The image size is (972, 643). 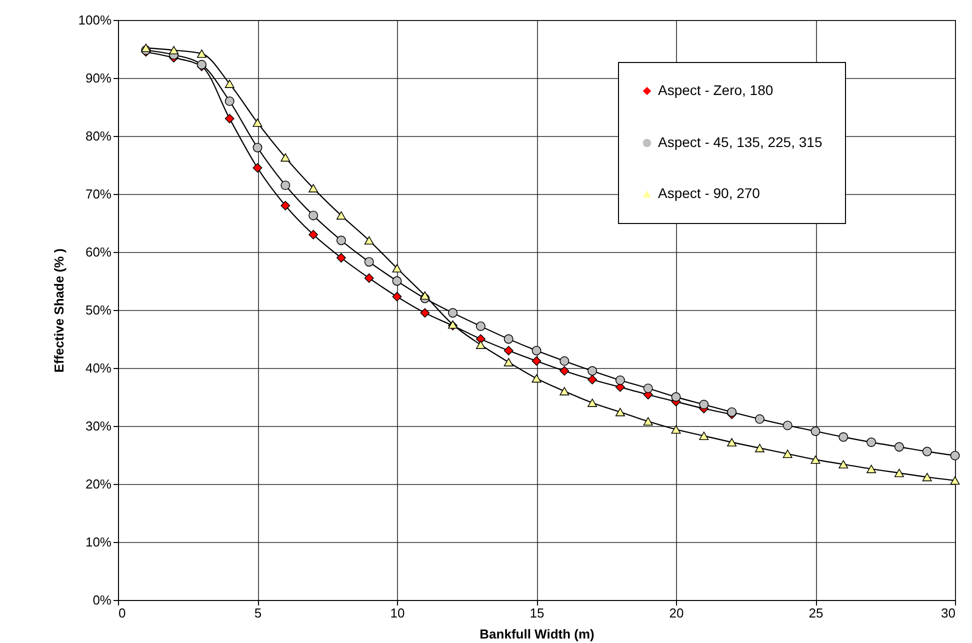 I want to click on y-tick-label: 40%, so click(x=98, y=368).